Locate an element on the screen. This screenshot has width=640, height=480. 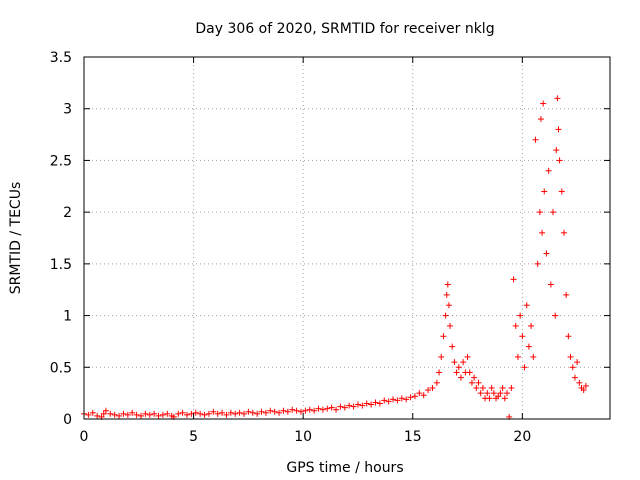
y-tick-label: 3 is located at coordinates (67, 110).